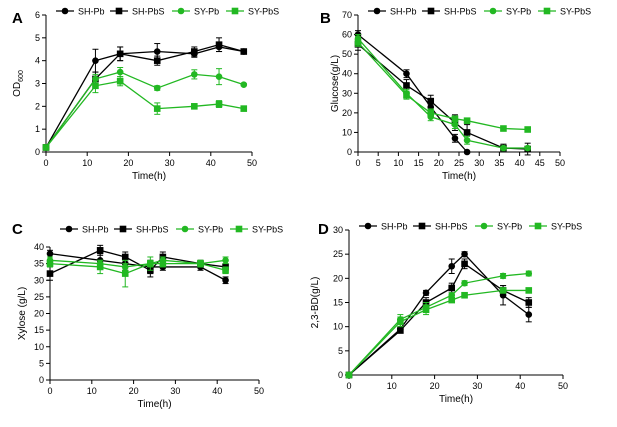 The width and height of the screenshot is (617, 427). What do you see at coordinates (39, 264) in the screenshot?
I see `y-tick-label: 35` at bounding box center [39, 264].